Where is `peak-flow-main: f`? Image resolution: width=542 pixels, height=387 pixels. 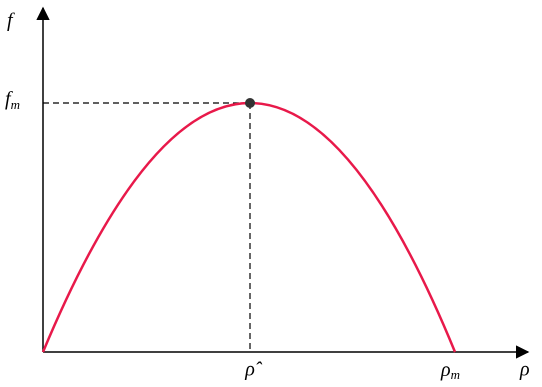
peak-flow-main: f is located at coordinates (9, 99).